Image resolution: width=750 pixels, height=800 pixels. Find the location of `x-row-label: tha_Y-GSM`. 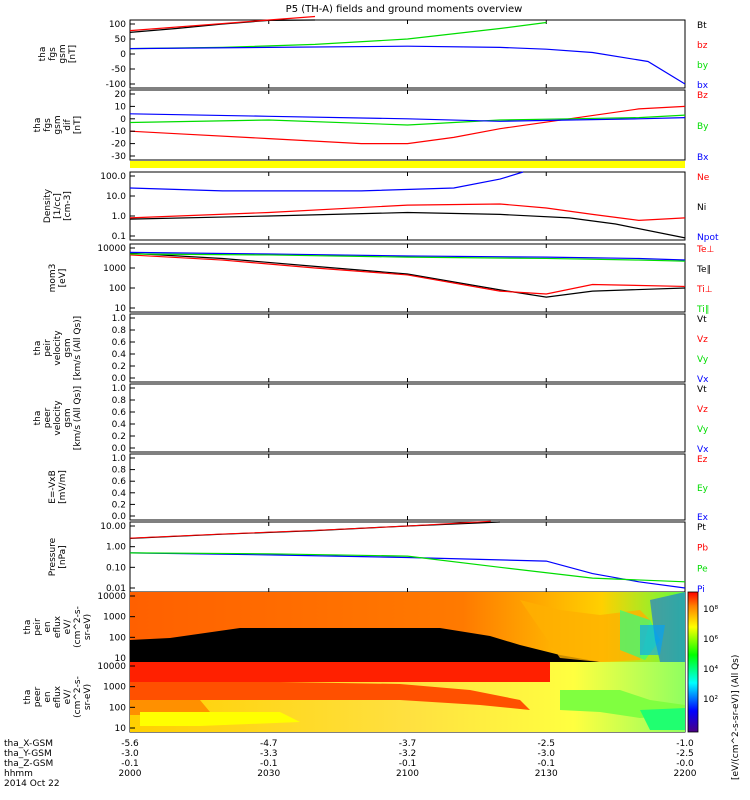

x-row-label: tha_Y-GSM is located at coordinates (28, 754).